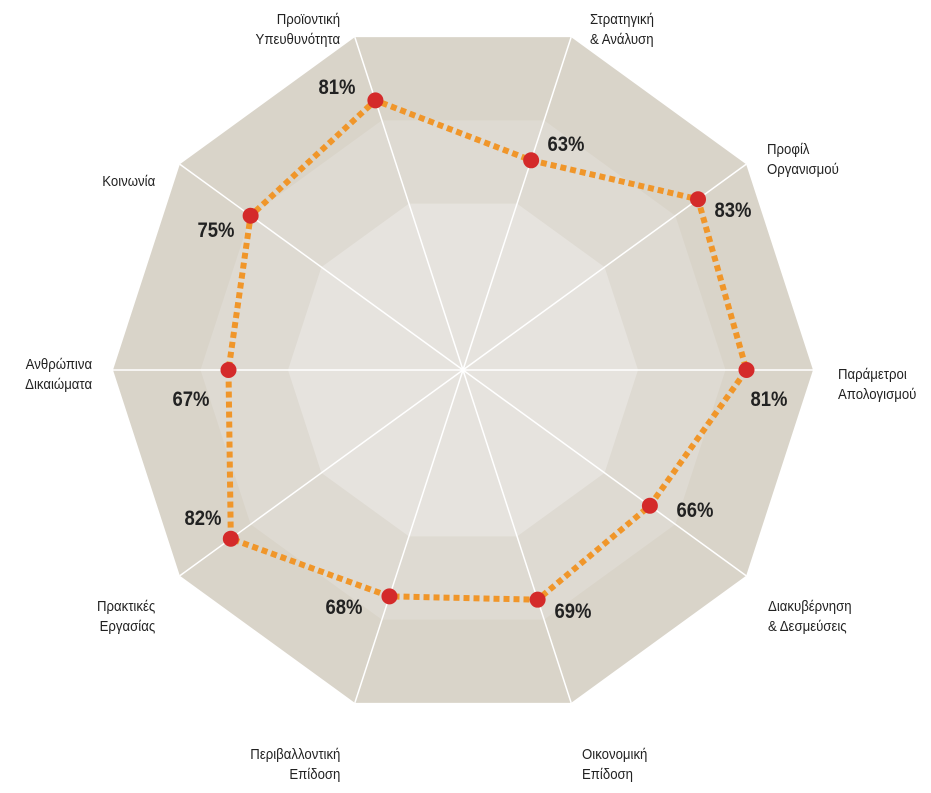 The image size is (931, 793). What do you see at coordinates (203, 518) in the screenshot?
I see `value-label: 82%` at bounding box center [203, 518].